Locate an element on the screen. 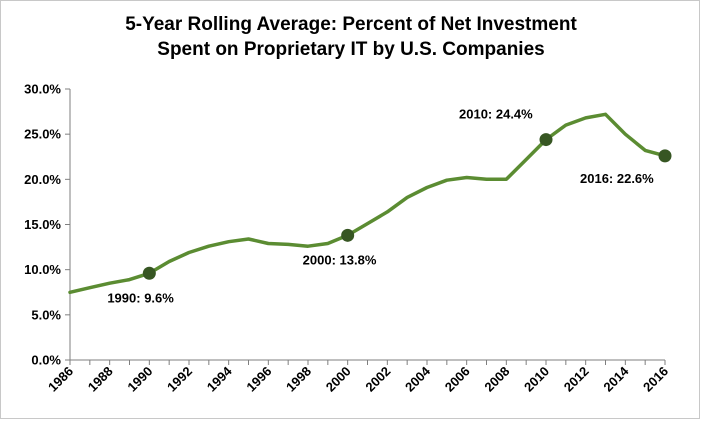  y-tick-label: 15.0% is located at coordinates (42, 224).